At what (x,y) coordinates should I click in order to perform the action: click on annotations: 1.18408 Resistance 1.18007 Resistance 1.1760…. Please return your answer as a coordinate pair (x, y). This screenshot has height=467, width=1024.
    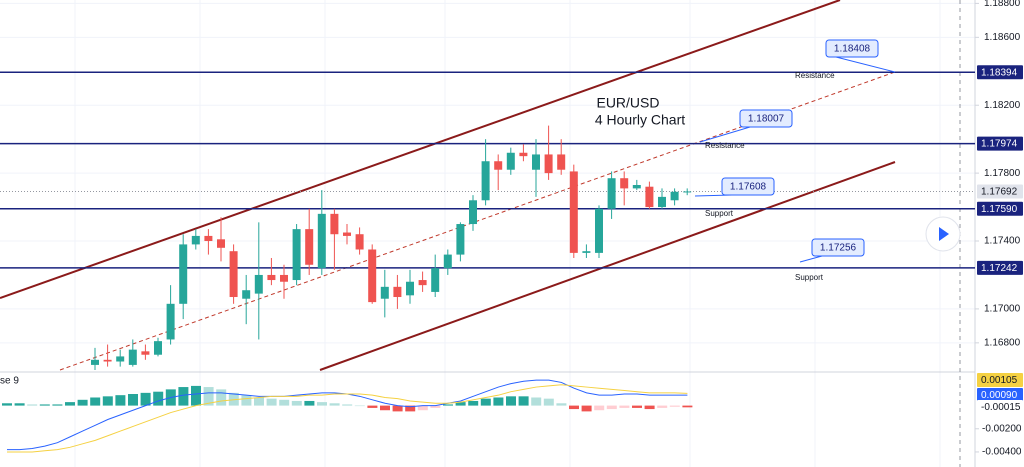
    Looking at the image, I should click on (795, 160).